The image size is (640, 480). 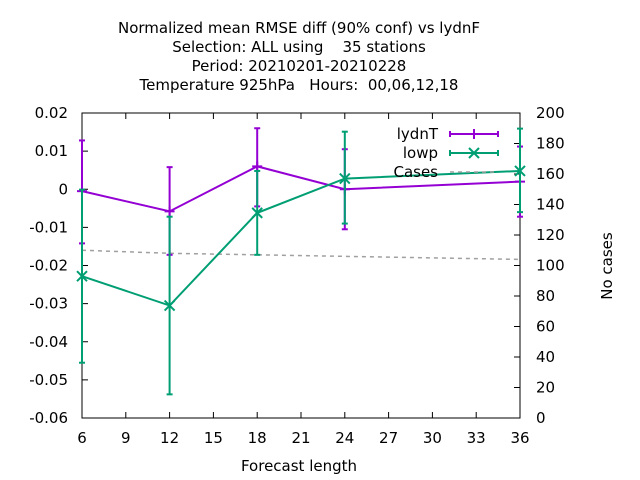 What do you see at coordinates (550, 113) in the screenshot?
I see `y2-tick-label: 200` at bounding box center [550, 113].